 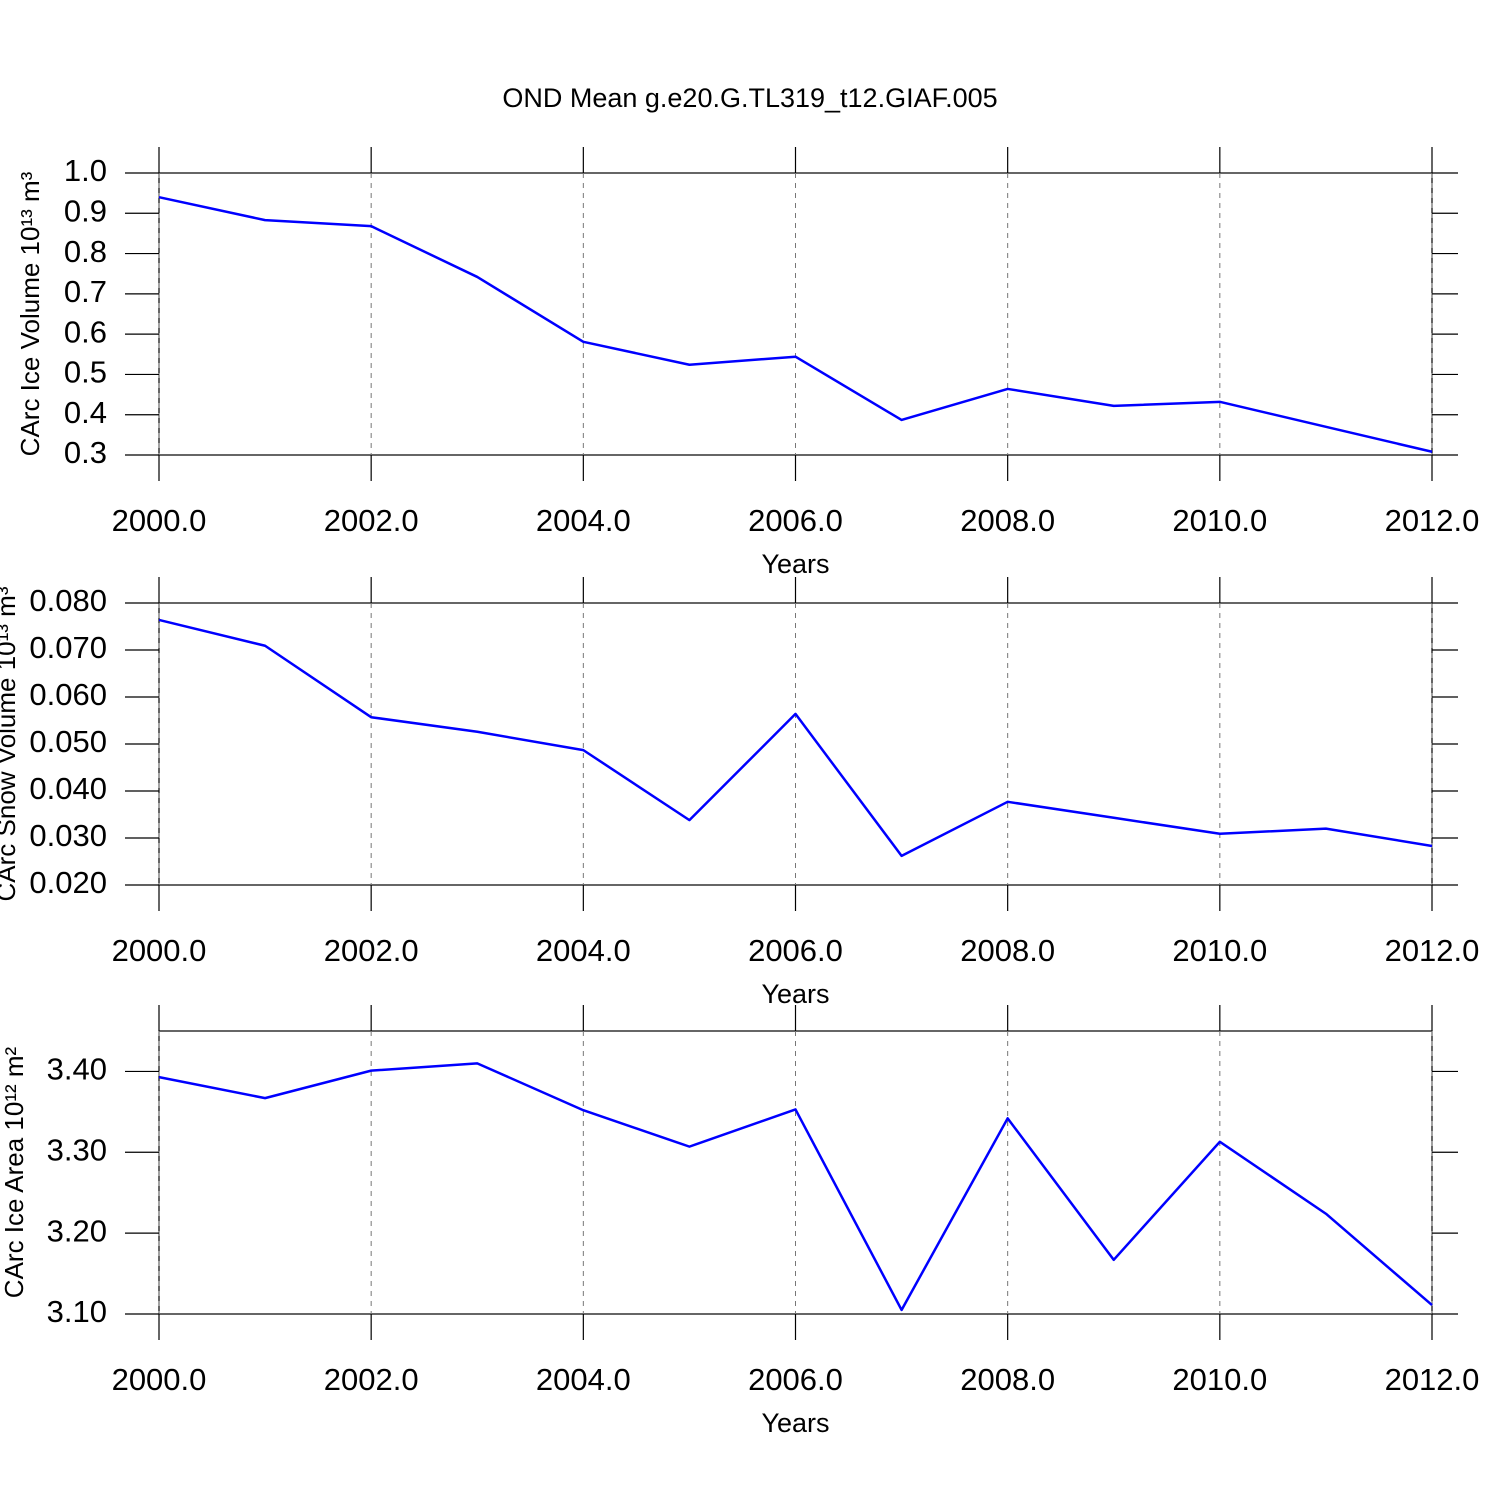 I want to click on y-tick-label: 0.070, so click(x=68, y=647).